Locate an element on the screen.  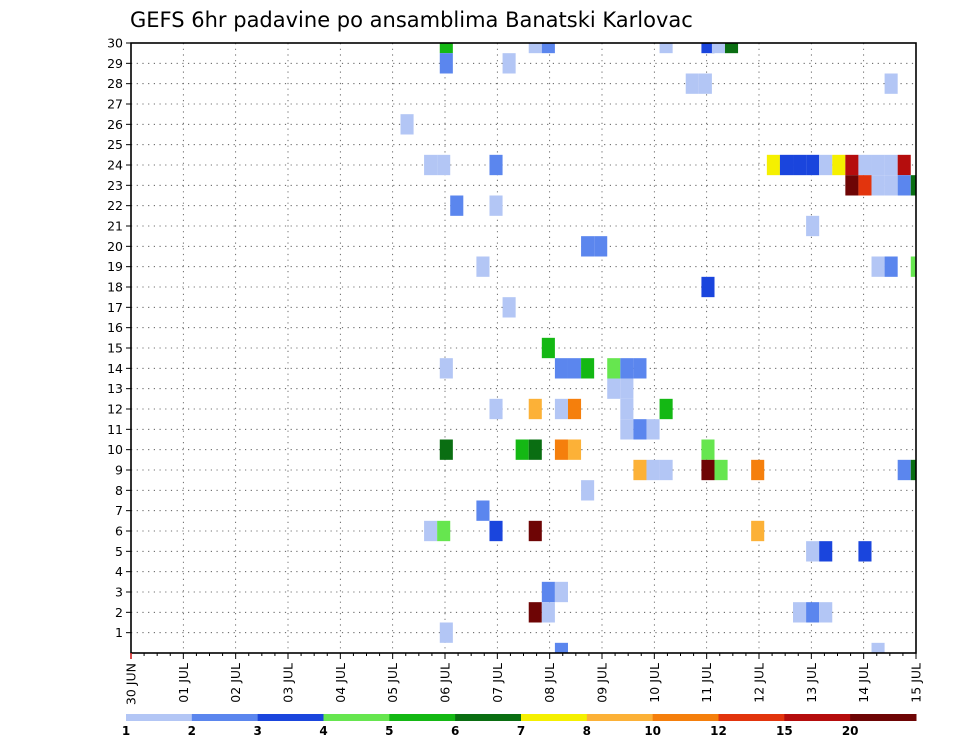
y-tick-label: 16 is located at coordinates (115, 327).